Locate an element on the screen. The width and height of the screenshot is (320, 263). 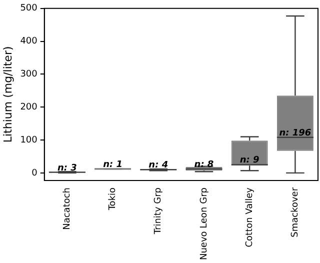
annotation: n: 3 is located at coordinates (67, 168).